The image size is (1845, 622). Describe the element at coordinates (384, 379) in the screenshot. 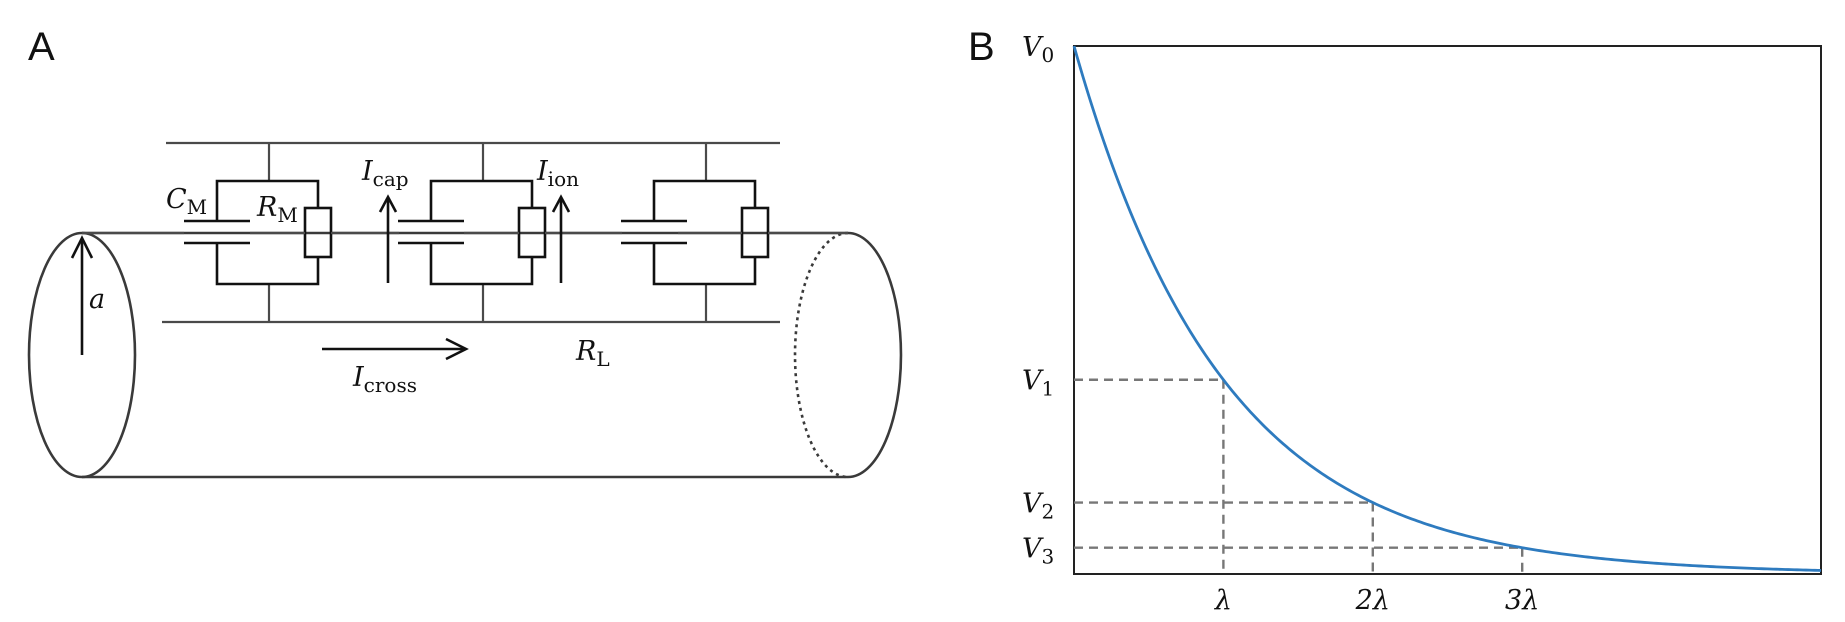

I see `icross-label: Icross` at that location.